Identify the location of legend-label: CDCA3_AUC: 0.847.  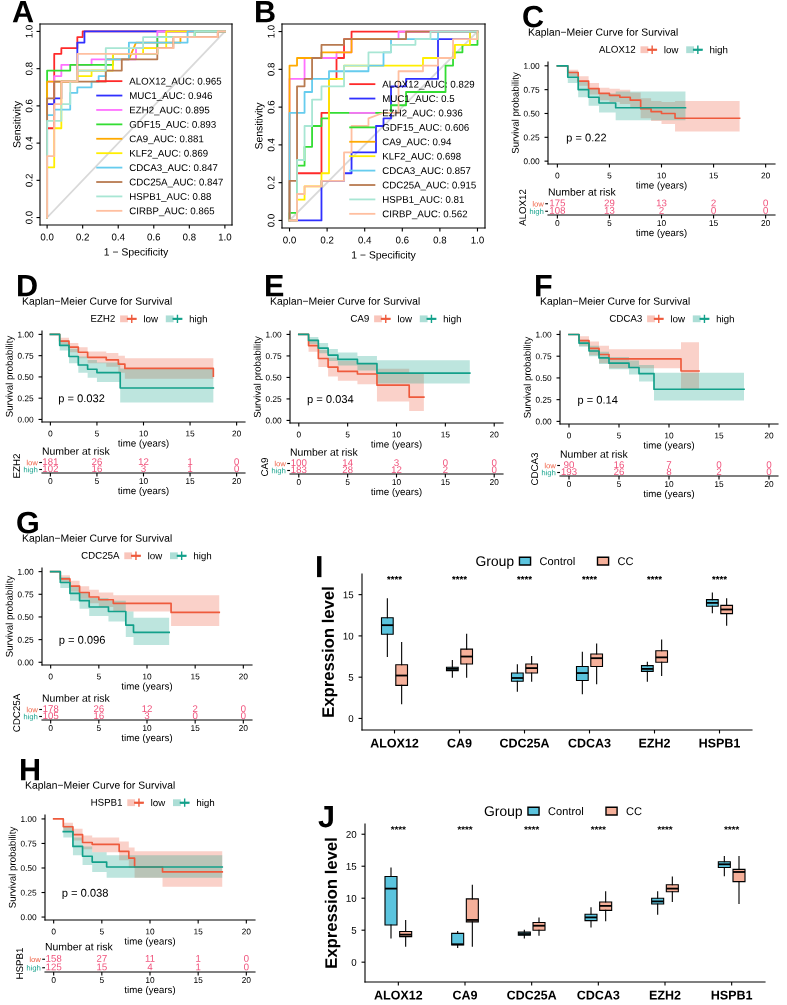
(173, 168).